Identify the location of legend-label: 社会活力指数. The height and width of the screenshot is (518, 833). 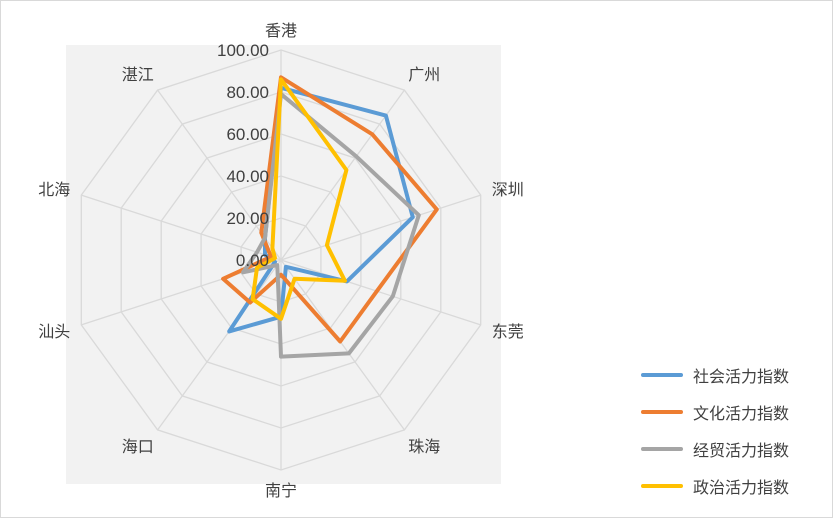
(741, 376).